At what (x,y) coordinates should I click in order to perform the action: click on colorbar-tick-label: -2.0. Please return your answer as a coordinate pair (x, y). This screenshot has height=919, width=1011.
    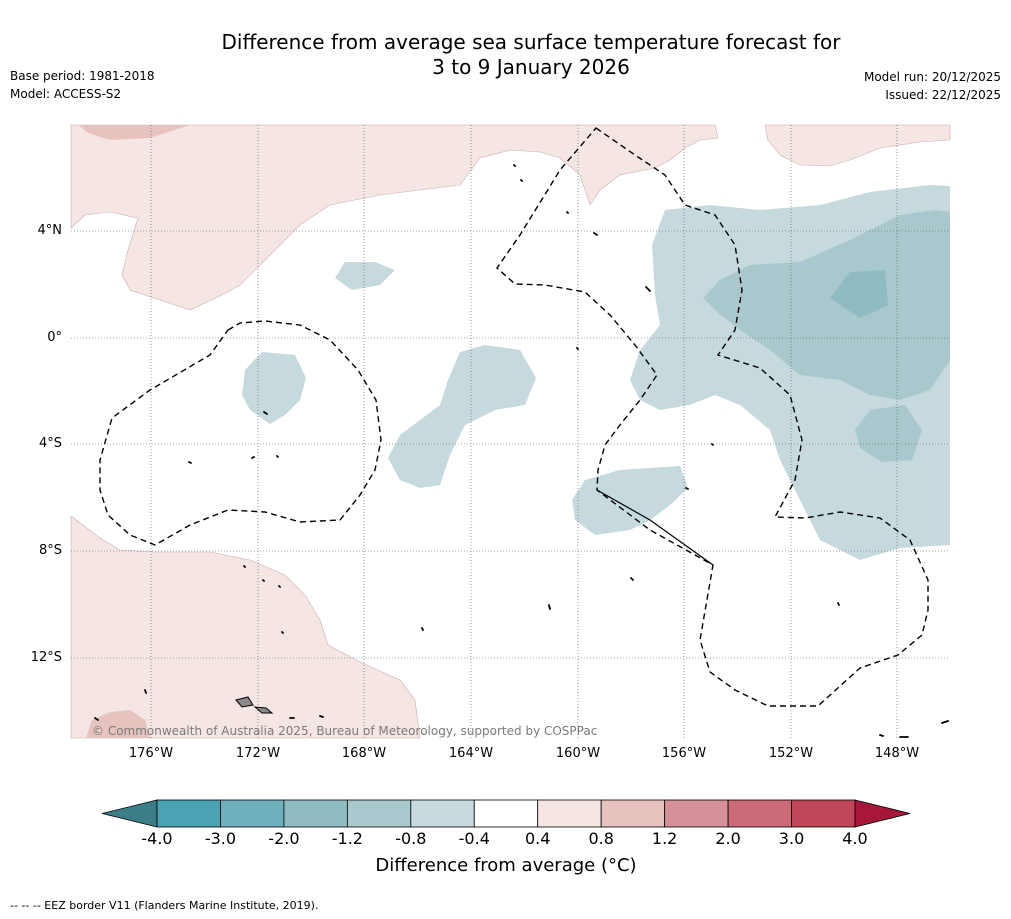
    Looking at the image, I should click on (284, 838).